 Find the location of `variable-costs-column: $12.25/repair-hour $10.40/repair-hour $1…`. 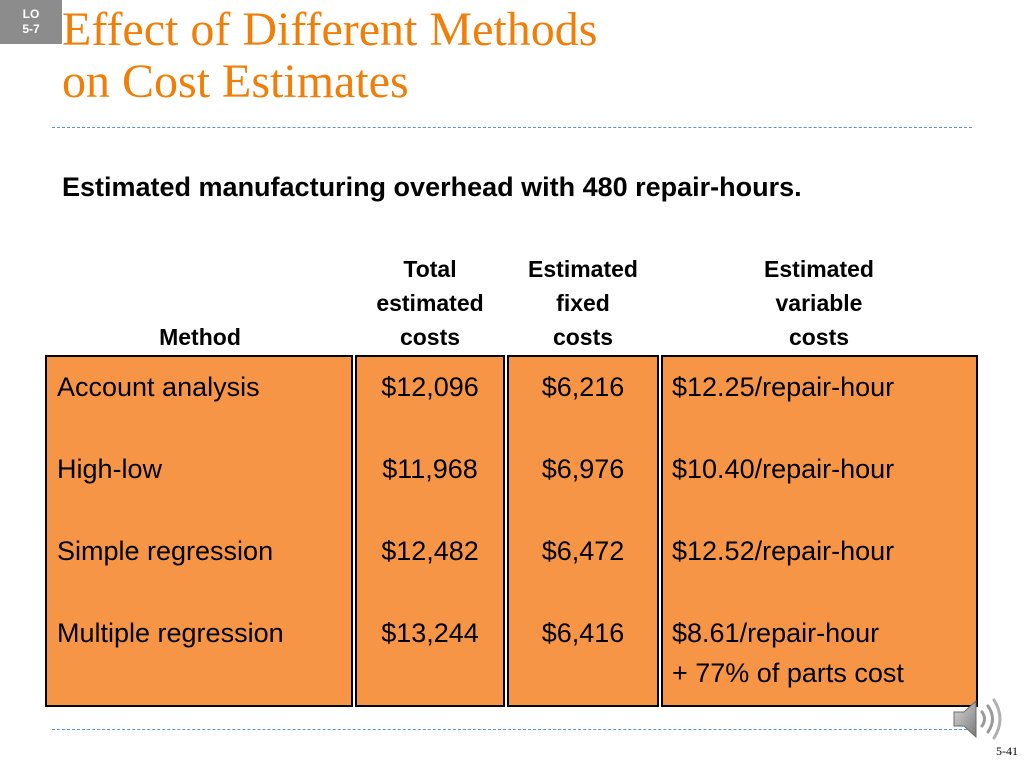

variable-costs-column: $12.25/repair-hour $10.40/repair-hour $1… is located at coordinates (819, 531).